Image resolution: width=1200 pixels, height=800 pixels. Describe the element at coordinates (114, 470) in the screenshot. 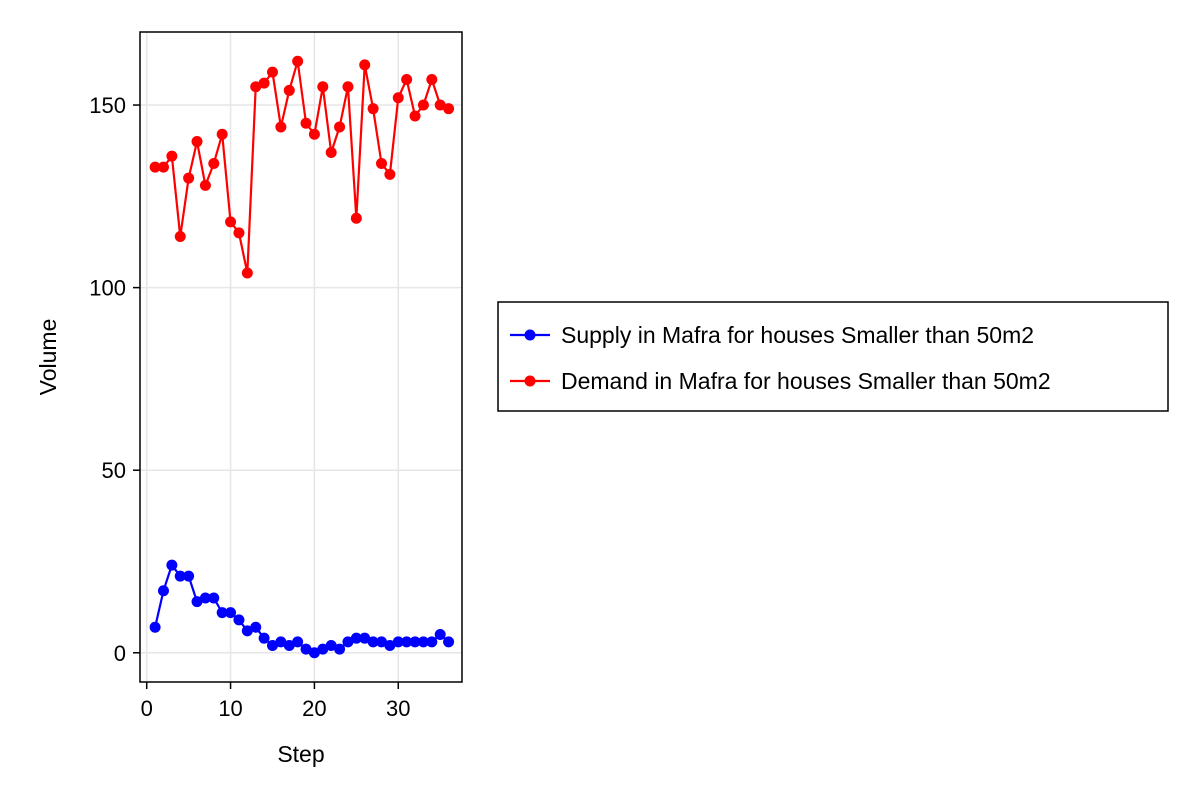

I see `y-tick-label: 50` at that location.